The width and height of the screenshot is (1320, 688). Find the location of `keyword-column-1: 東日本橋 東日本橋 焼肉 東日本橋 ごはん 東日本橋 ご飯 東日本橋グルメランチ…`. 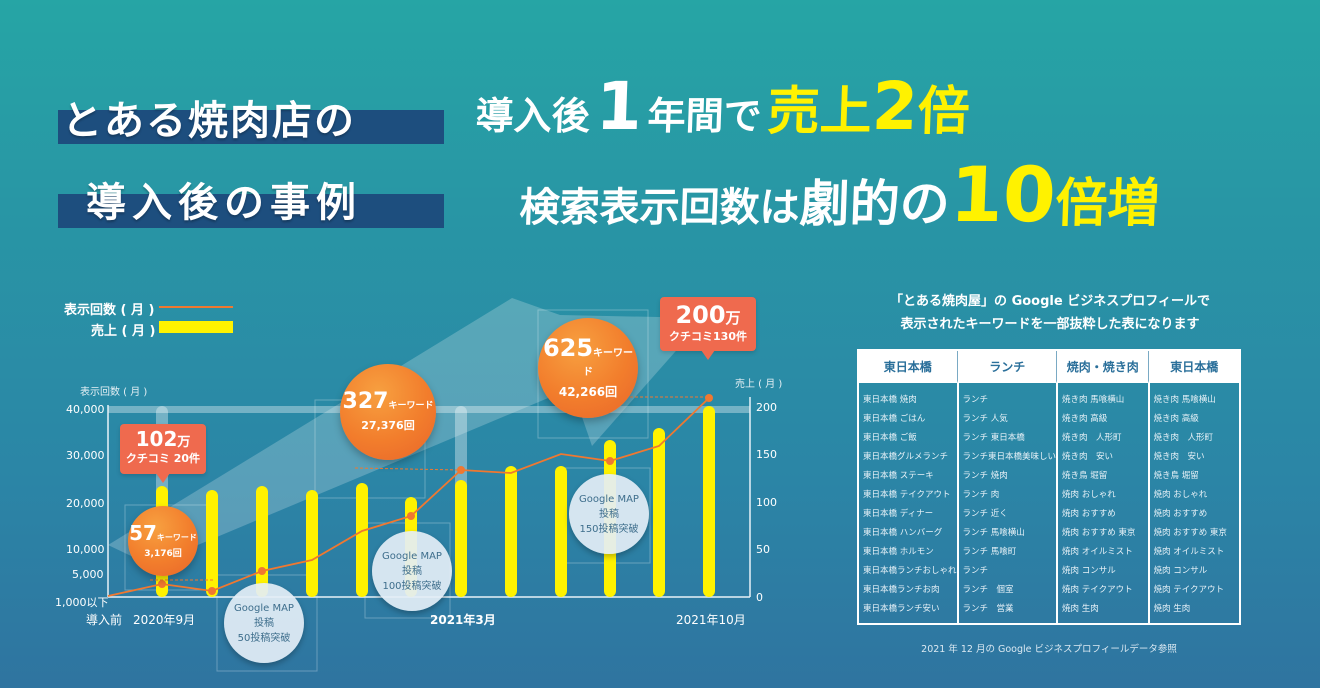

keyword-column-1: 東日本橋 東日本橋 焼肉 東日本橋 ごはん 東日本橋 ご飯 東日本橋グルメランチ… is located at coordinates (909, 487).